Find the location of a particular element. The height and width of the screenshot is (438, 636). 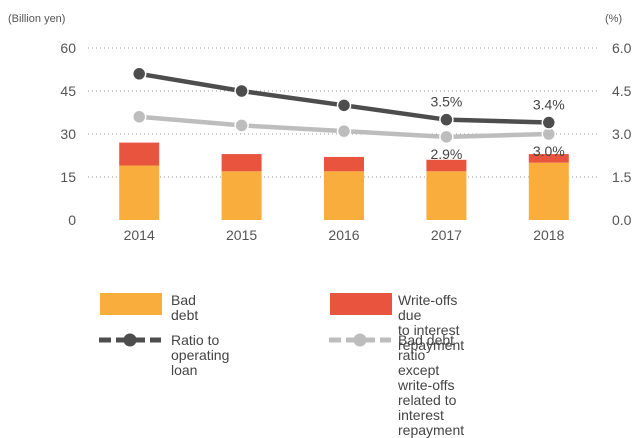

legend-text: Write-offs due is located at coordinates (428, 307).